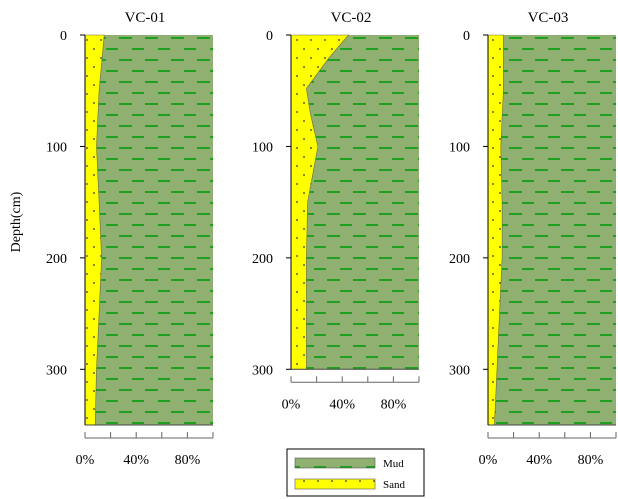  Describe the element at coordinates (355, 202) in the screenshot. I see `mud-area` at that location.